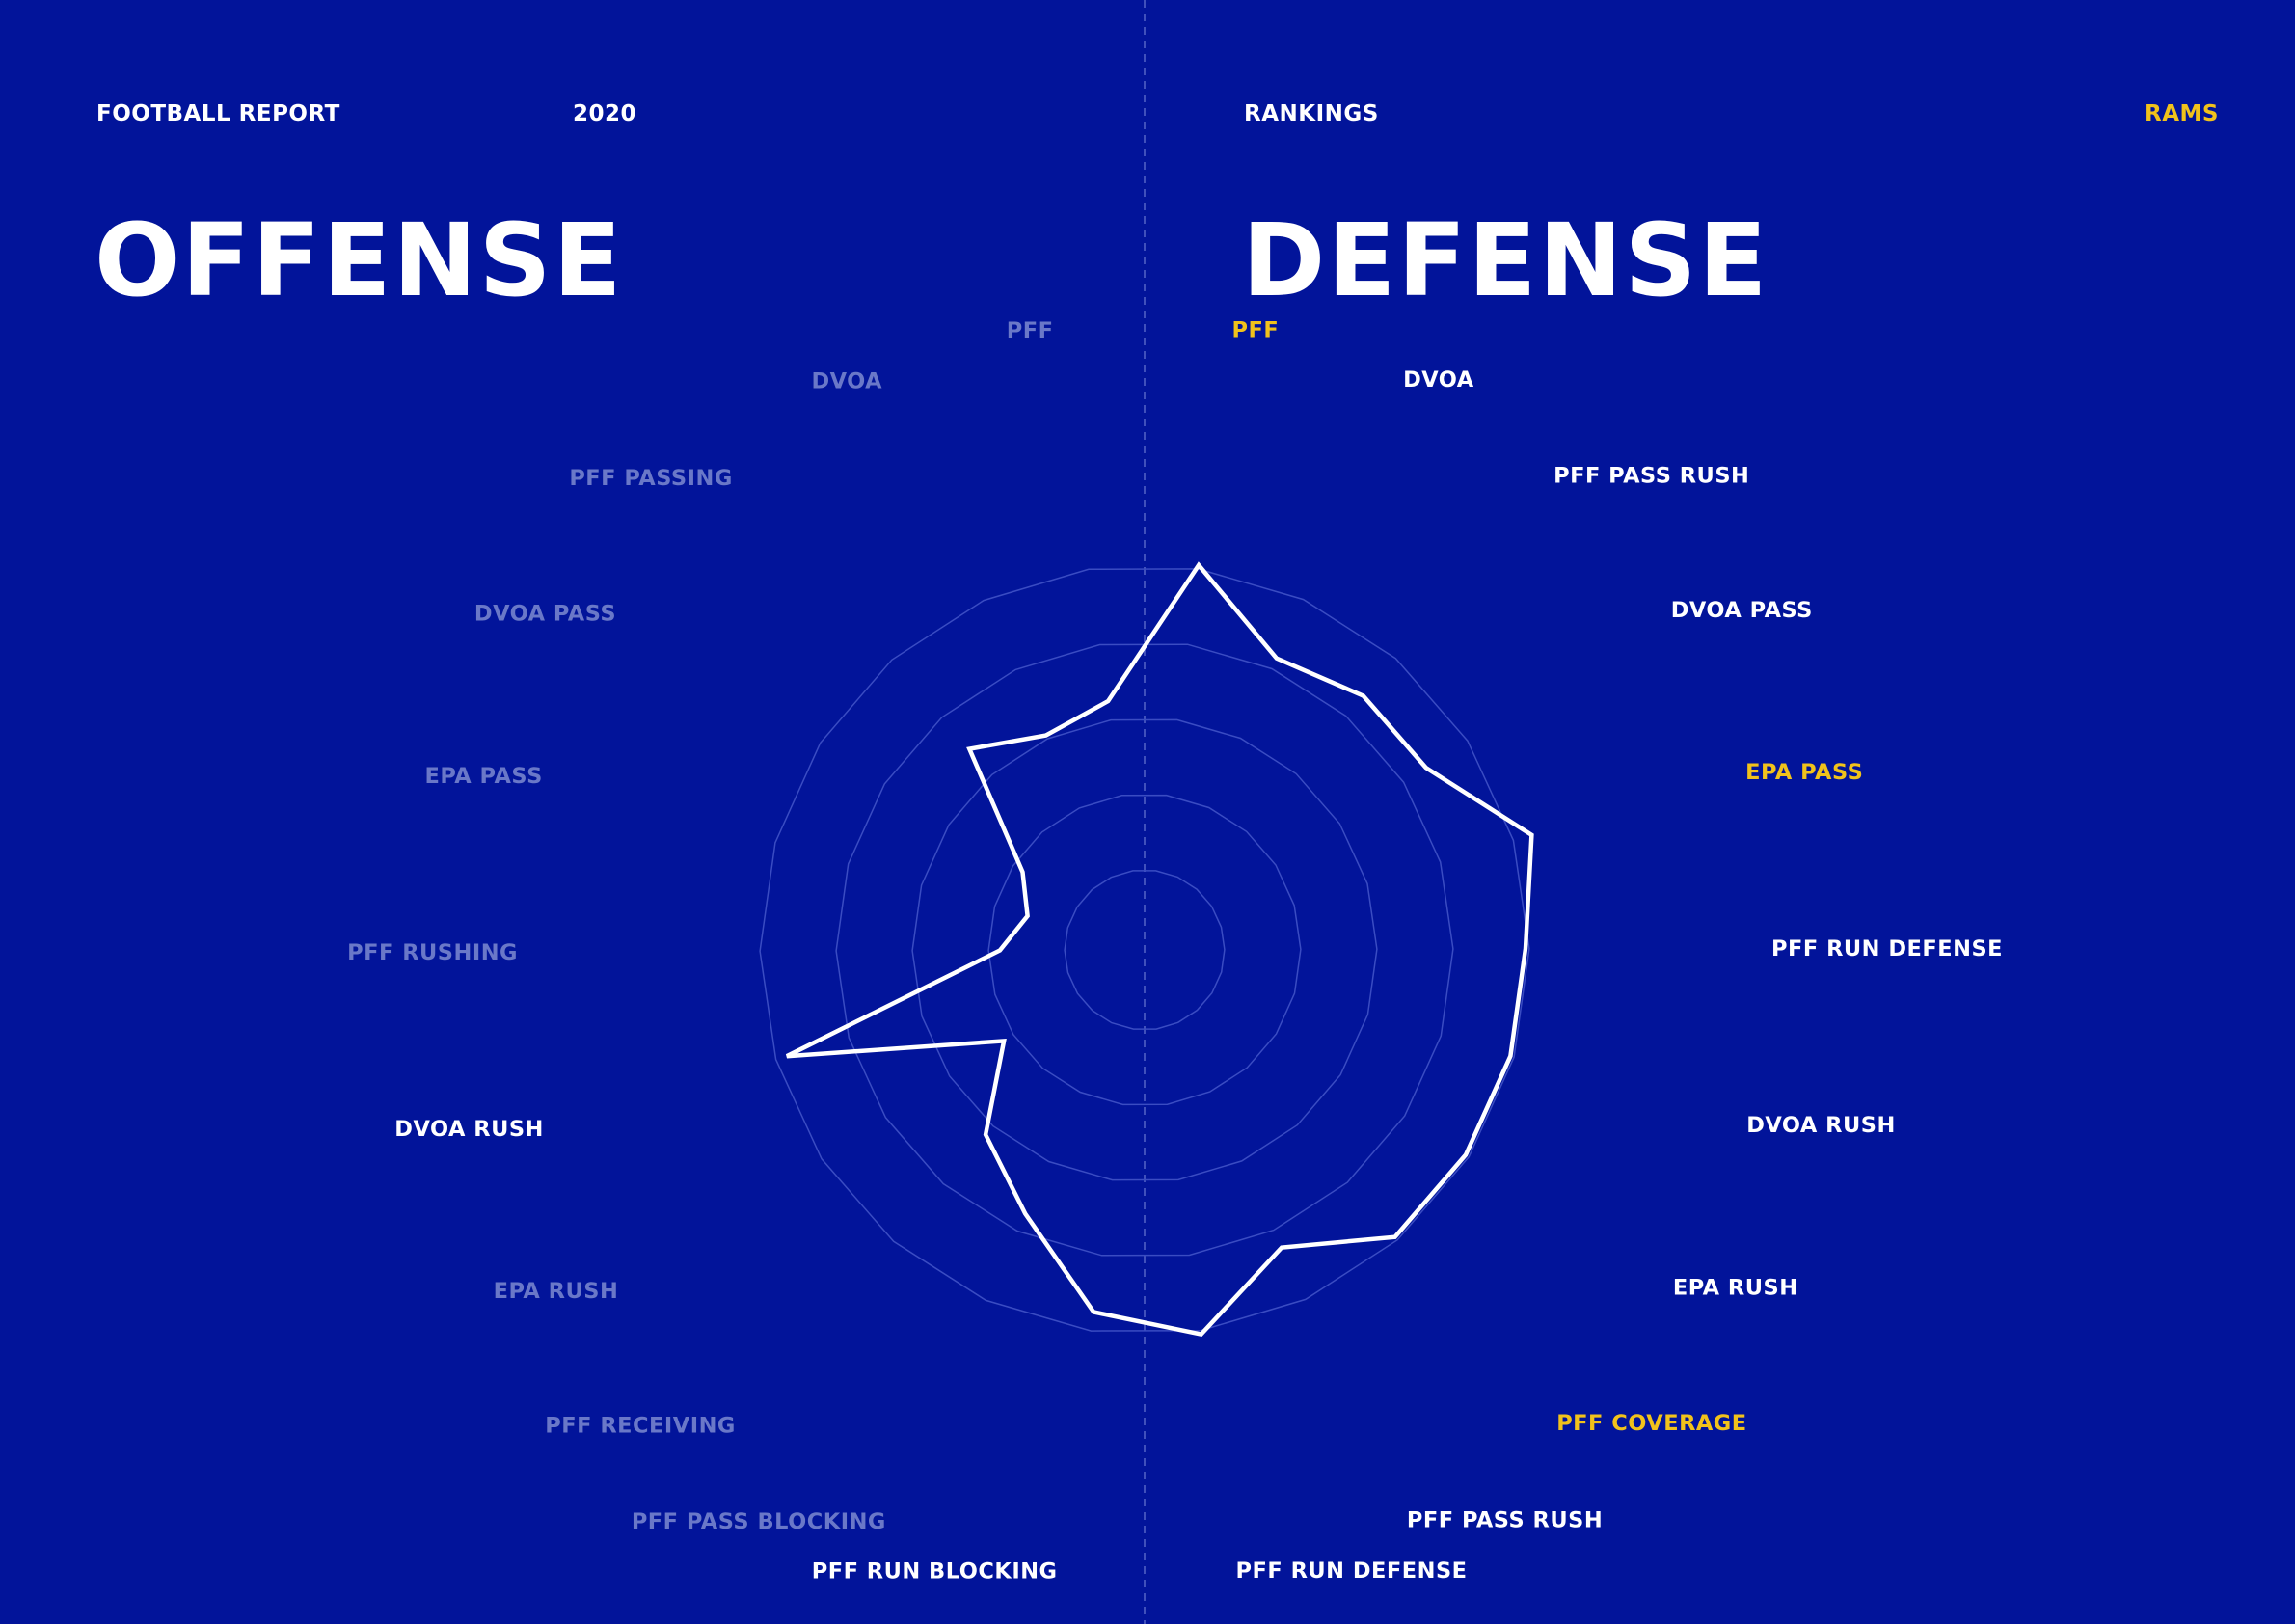 This screenshot has height=1624, width=2295. What do you see at coordinates (1651, 1423) in the screenshot?
I see `axis-label-defense-8: PFF COVERAGE` at bounding box center [1651, 1423].